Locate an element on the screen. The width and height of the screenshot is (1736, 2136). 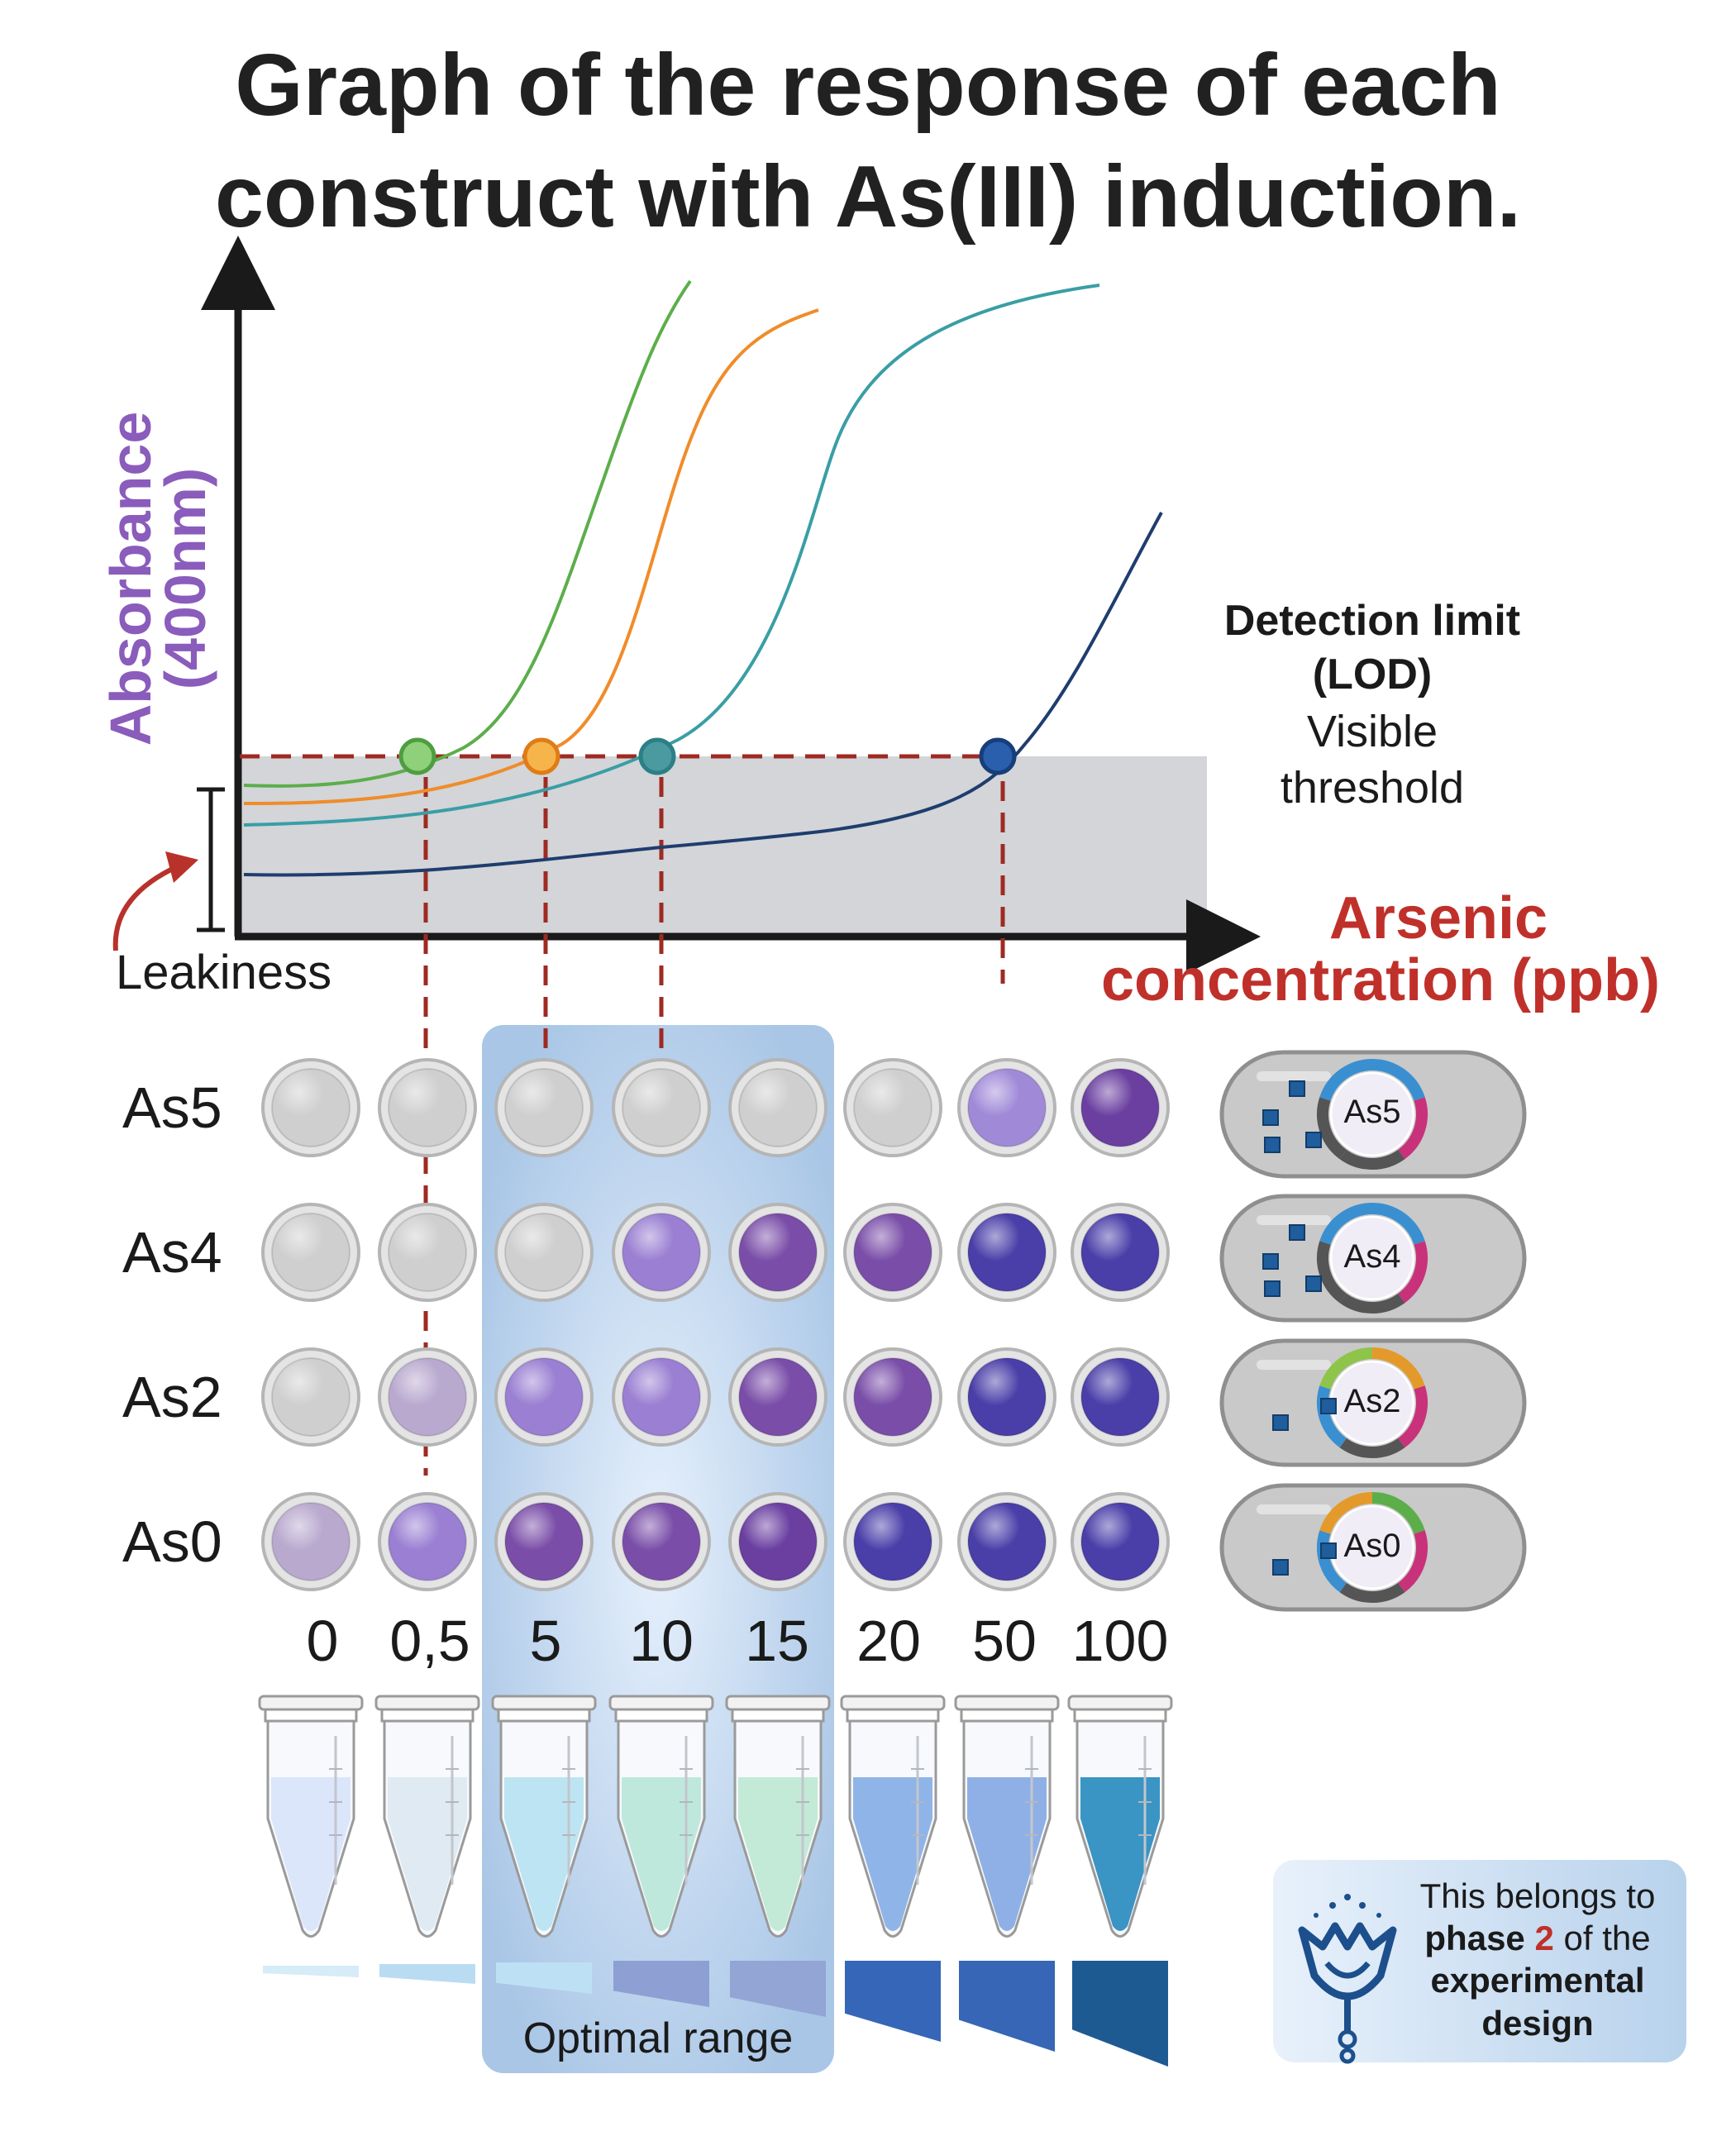
lod-marker-as0 is located at coordinates (417, 756).